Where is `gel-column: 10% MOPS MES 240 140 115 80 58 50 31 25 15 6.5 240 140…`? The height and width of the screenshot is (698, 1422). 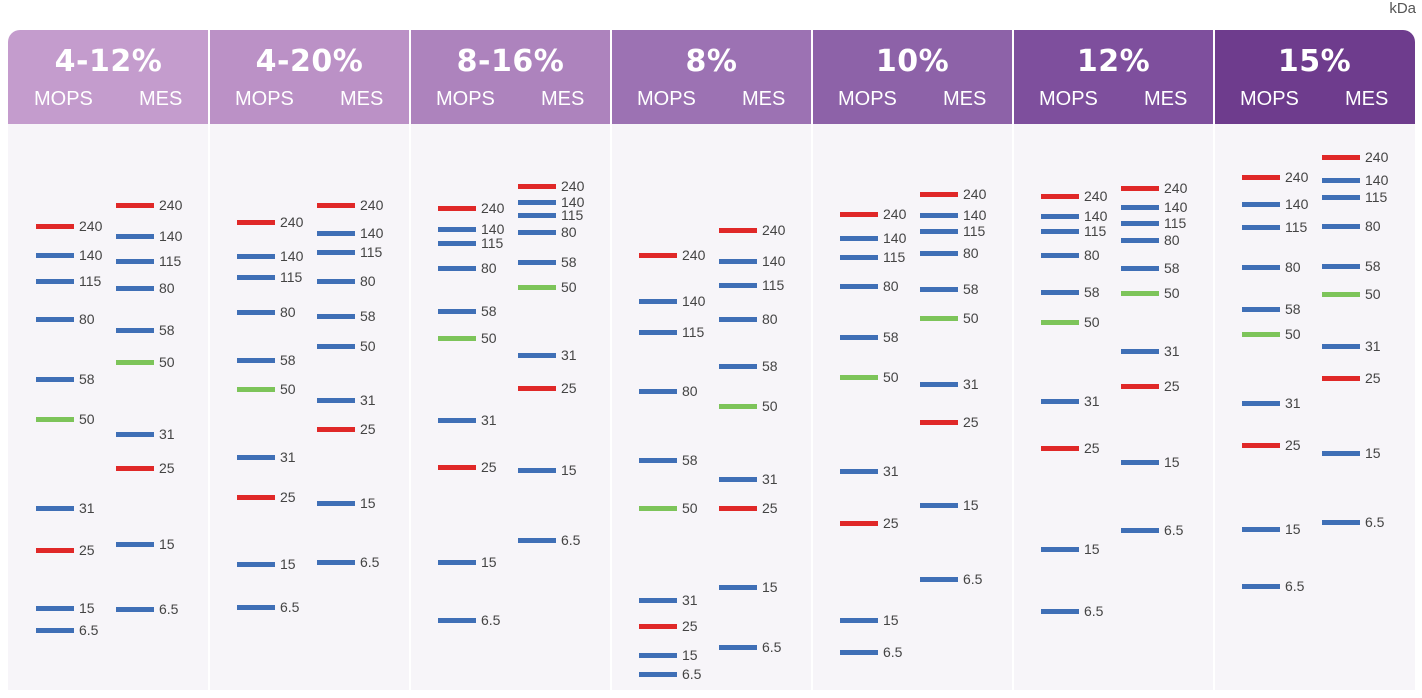
gel-column: 10% MOPS MES 240 140 115 80 58 50 31 25 15 6.5 240 140… is located at coordinates (912, 360).